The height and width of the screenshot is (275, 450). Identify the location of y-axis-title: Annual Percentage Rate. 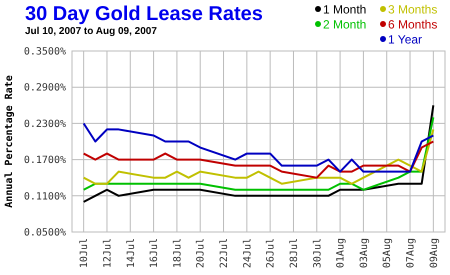
(9, 141).